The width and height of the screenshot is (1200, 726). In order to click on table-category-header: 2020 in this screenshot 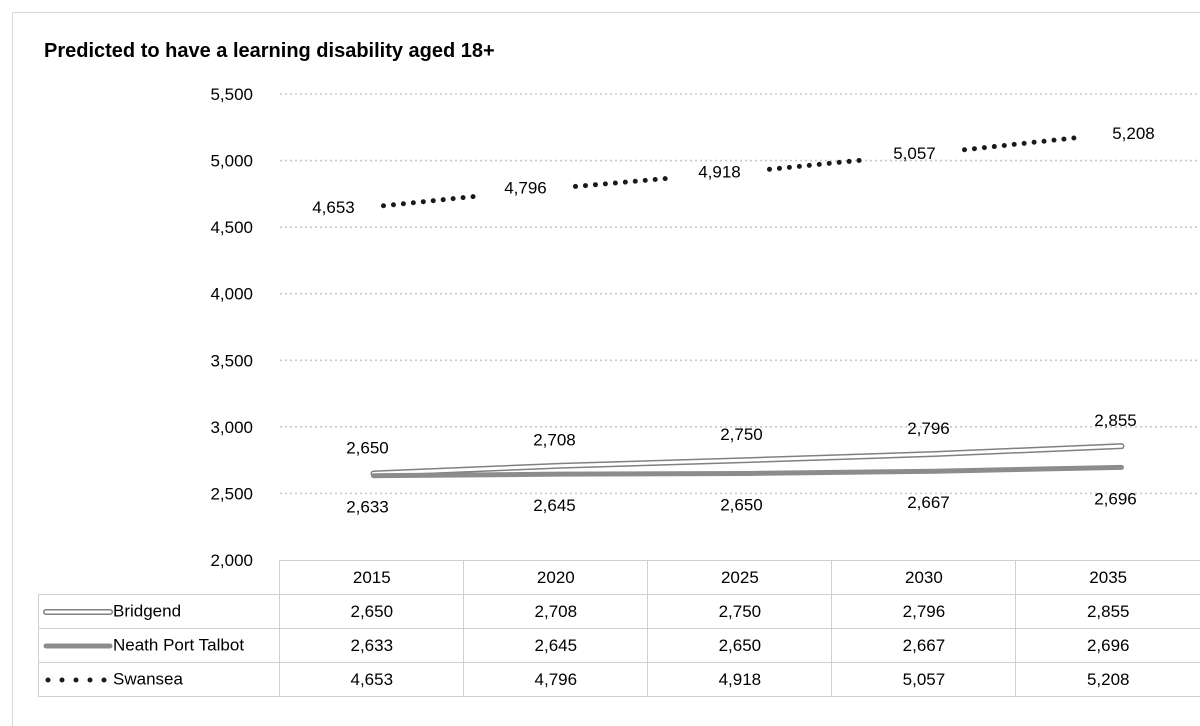, I will do `click(556, 578)`.